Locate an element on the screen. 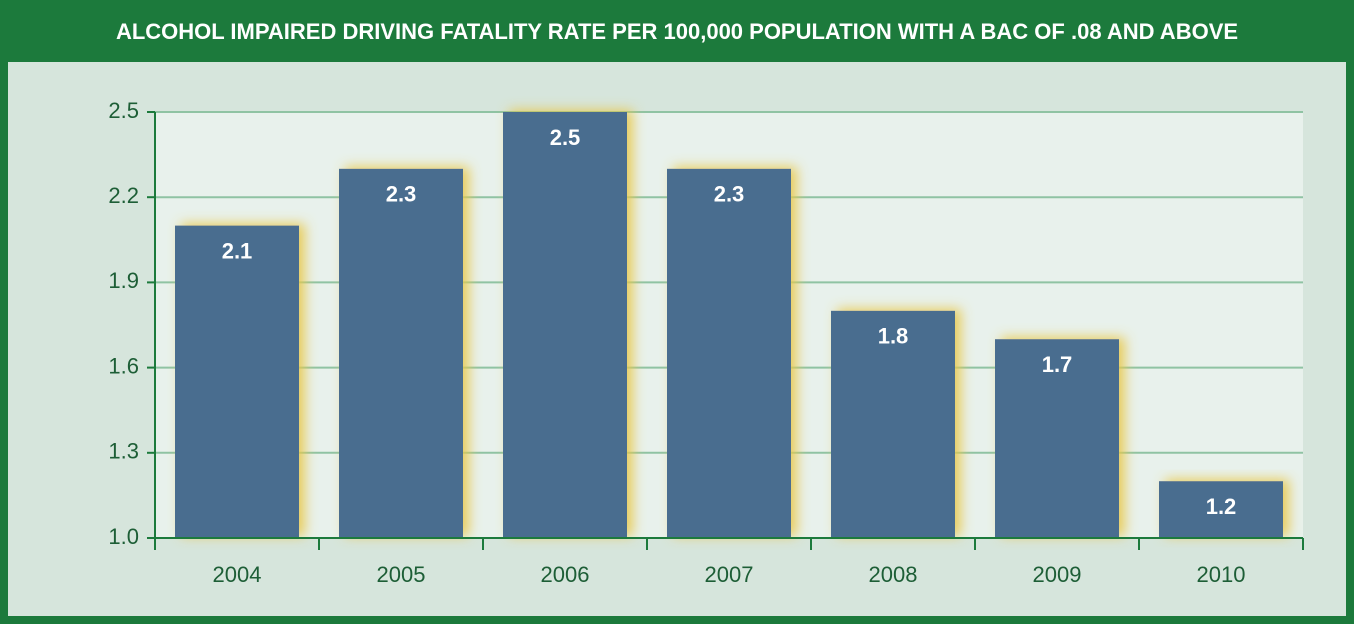 The height and width of the screenshot is (624, 1354). y-tick-label: 2.5 is located at coordinates (123, 110).